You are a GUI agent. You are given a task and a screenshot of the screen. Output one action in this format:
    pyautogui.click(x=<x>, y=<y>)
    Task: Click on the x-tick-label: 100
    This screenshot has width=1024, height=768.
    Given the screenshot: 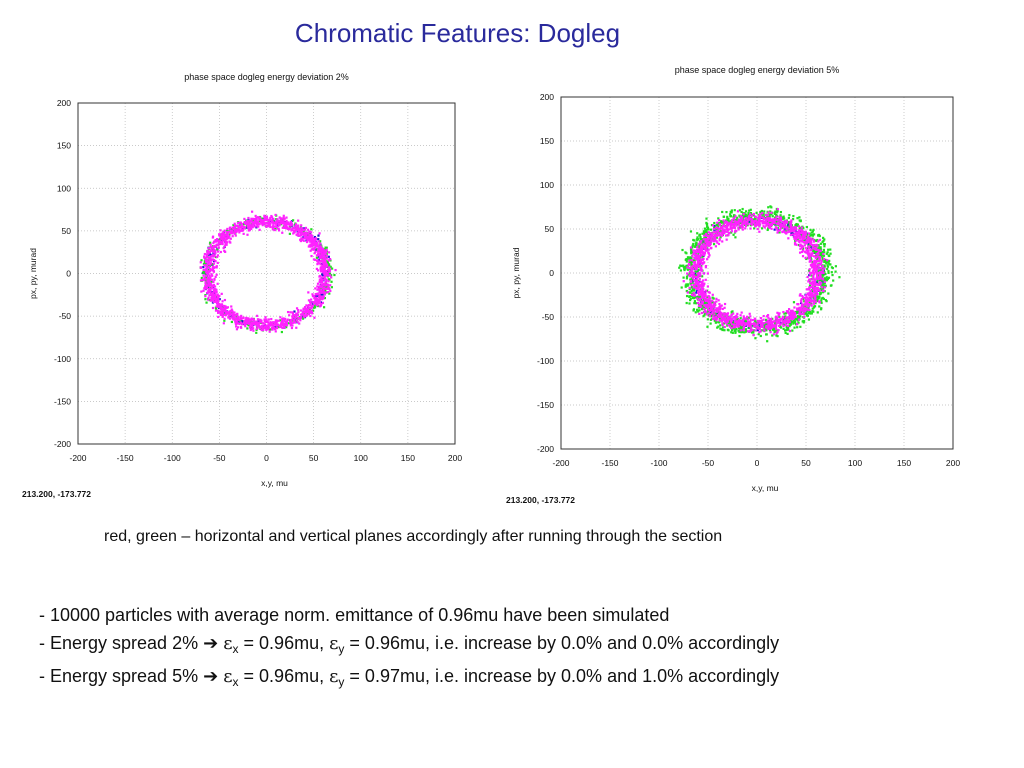 What is the action you would take?
    pyautogui.click(x=361, y=458)
    